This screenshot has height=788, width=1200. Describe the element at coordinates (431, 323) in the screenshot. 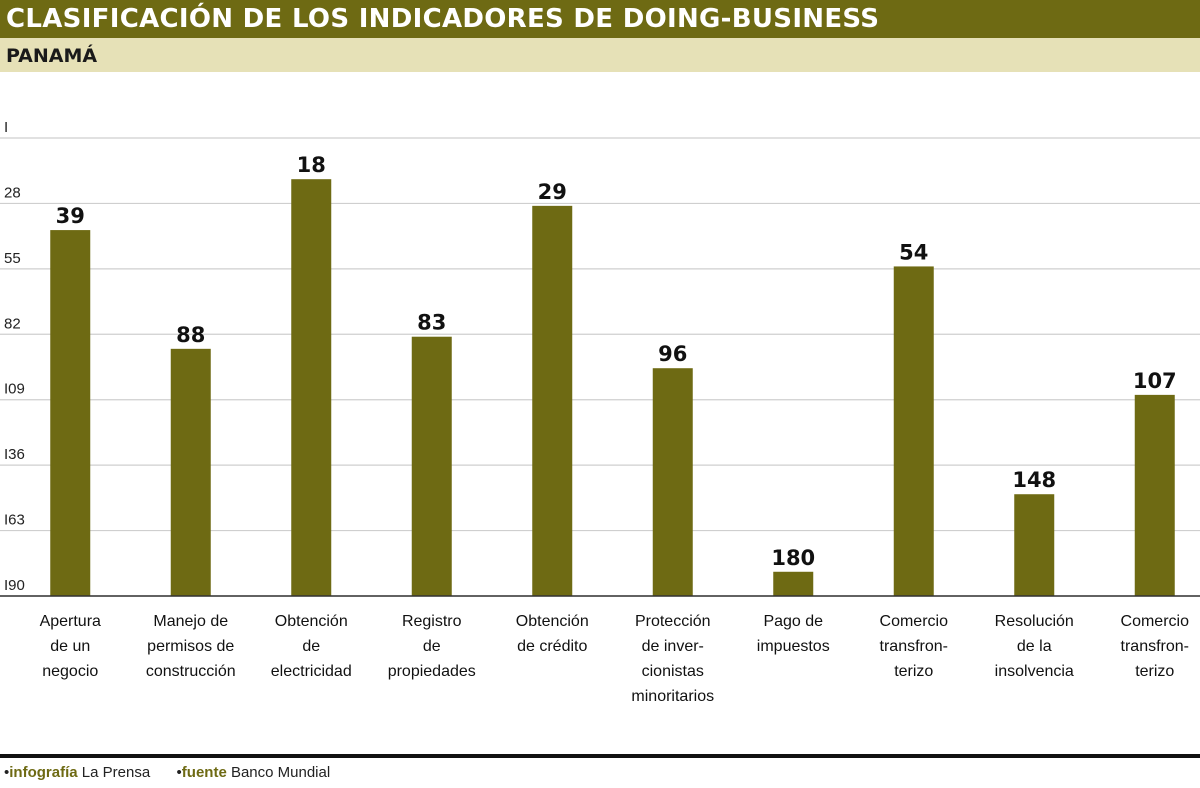

I see `bar-value-label: 83` at that location.